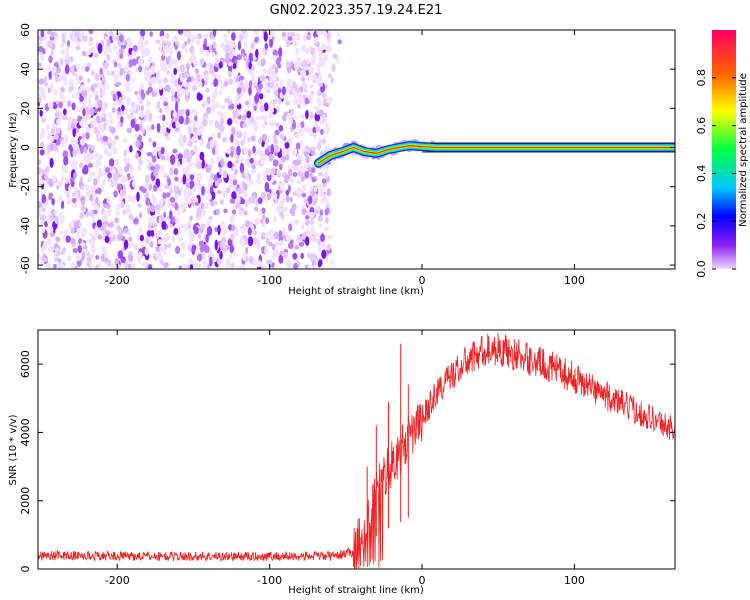 The width and height of the screenshot is (750, 600). What do you see at coordinates (25, 187) in the screenshot?
I see `y-tick-label: -20` at bounding box center [25, 187].